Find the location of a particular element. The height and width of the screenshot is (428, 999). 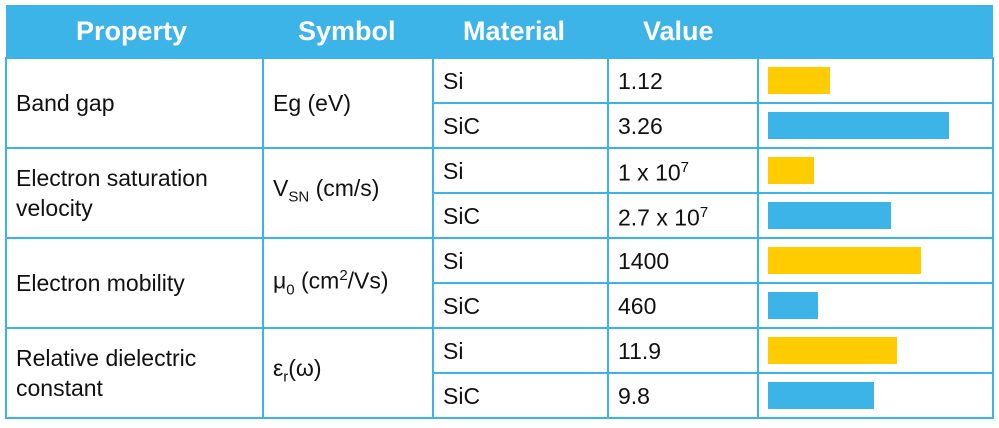

header-text: Property is located at coordinates (132, 30).